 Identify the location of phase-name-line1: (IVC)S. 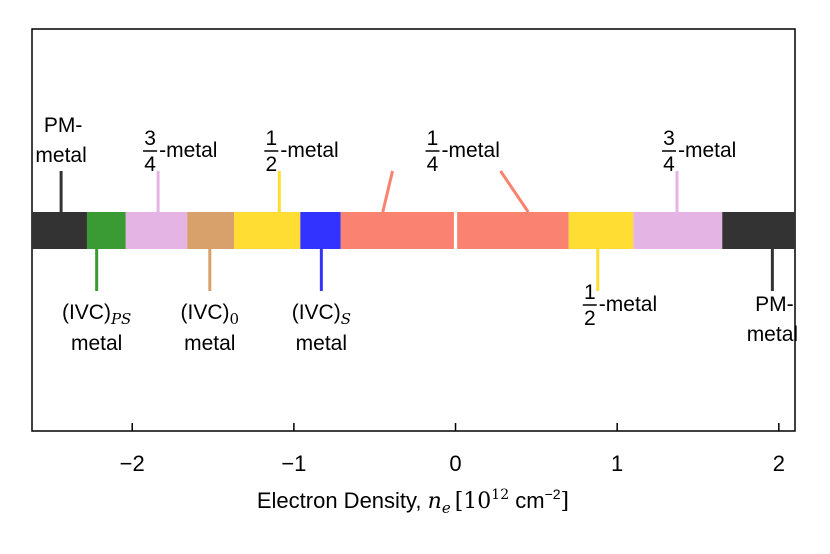
(321, 314).